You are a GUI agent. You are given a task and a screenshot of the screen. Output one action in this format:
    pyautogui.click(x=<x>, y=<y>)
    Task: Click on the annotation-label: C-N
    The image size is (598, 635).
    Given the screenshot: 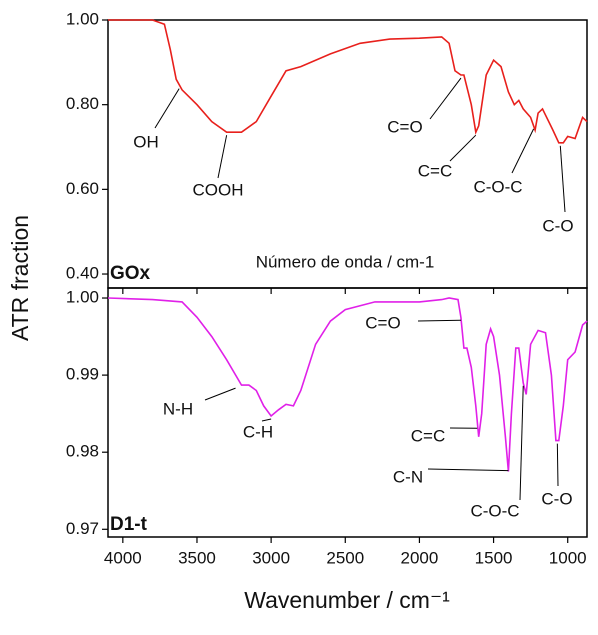 What is the action you would take?
    pyautogui.click(x=408, y=476)
    